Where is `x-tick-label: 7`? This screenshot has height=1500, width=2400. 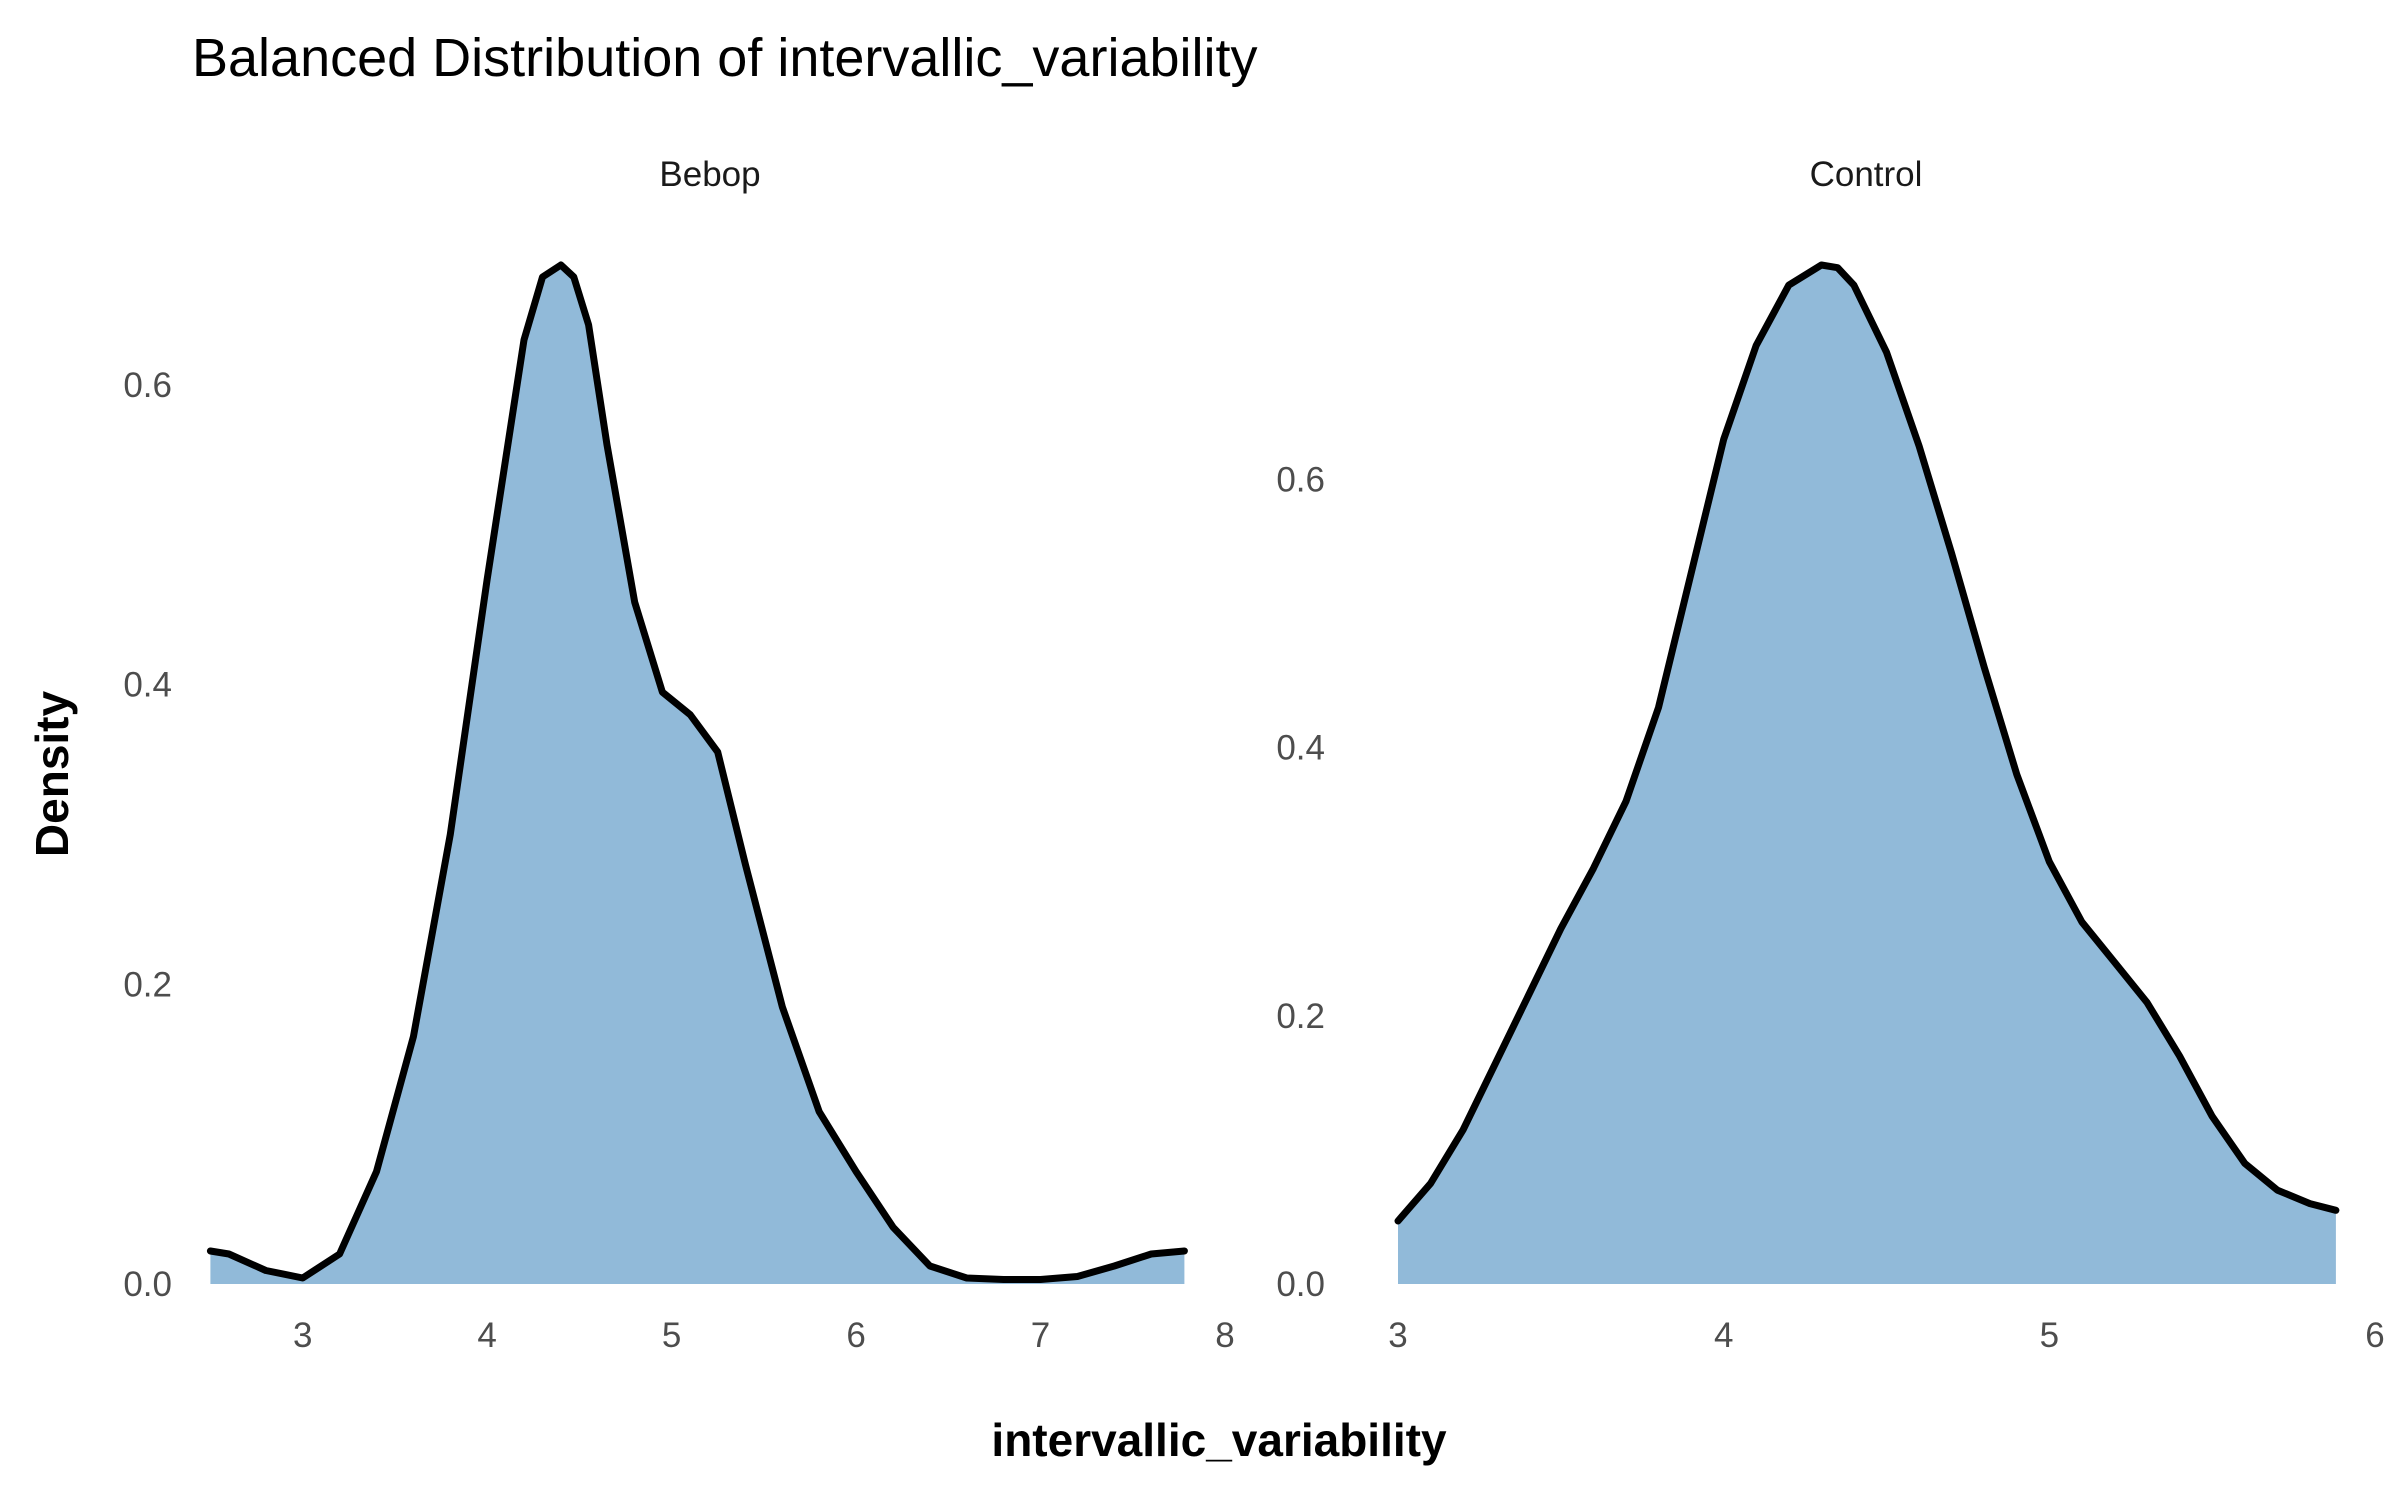
x-tick-label: 7 is located at coordinates (1040, 1335).